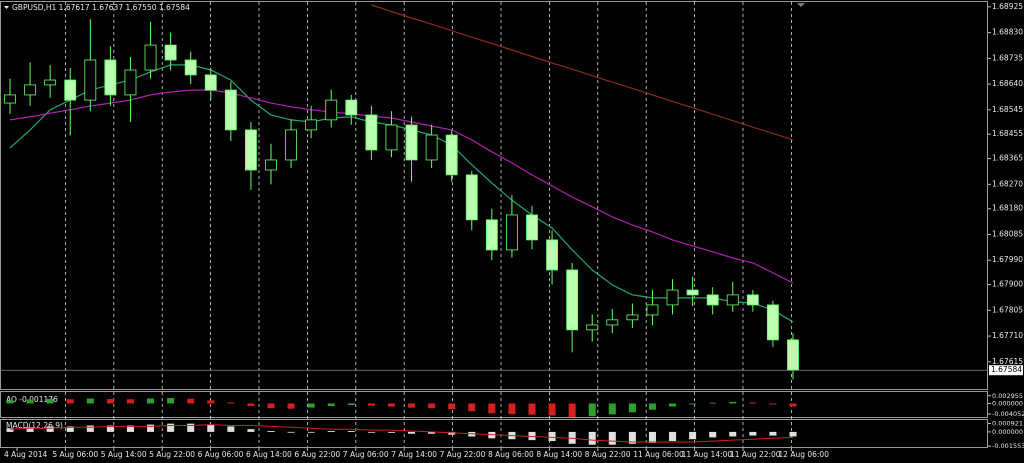 The image size is (1024, 463). I want to click on y-tick-label: 1.68640, so click(1007, 83).